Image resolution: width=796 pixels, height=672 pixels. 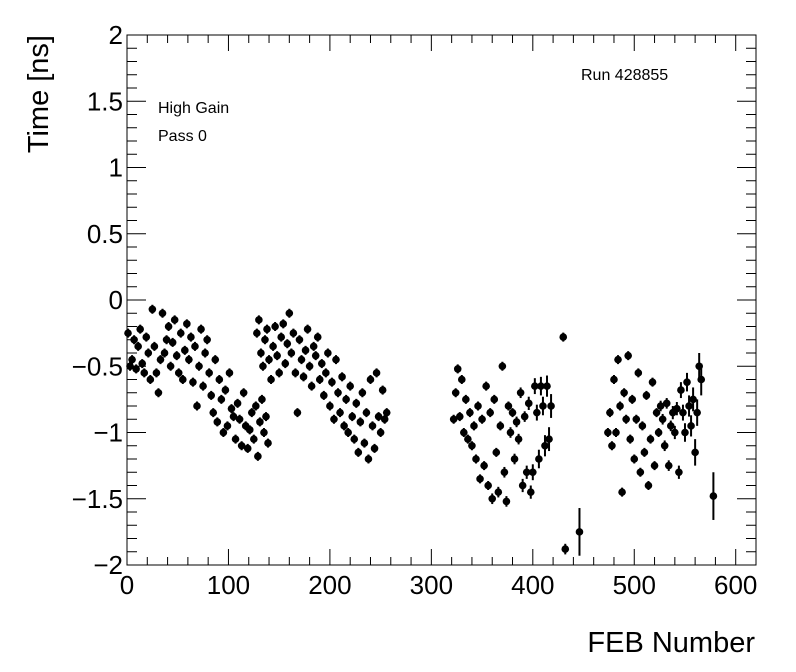 What do you see at coordinates (624, 75) in the screenshot?
I see `run-annotation: Run 428855` at bounding box center [624, 75].